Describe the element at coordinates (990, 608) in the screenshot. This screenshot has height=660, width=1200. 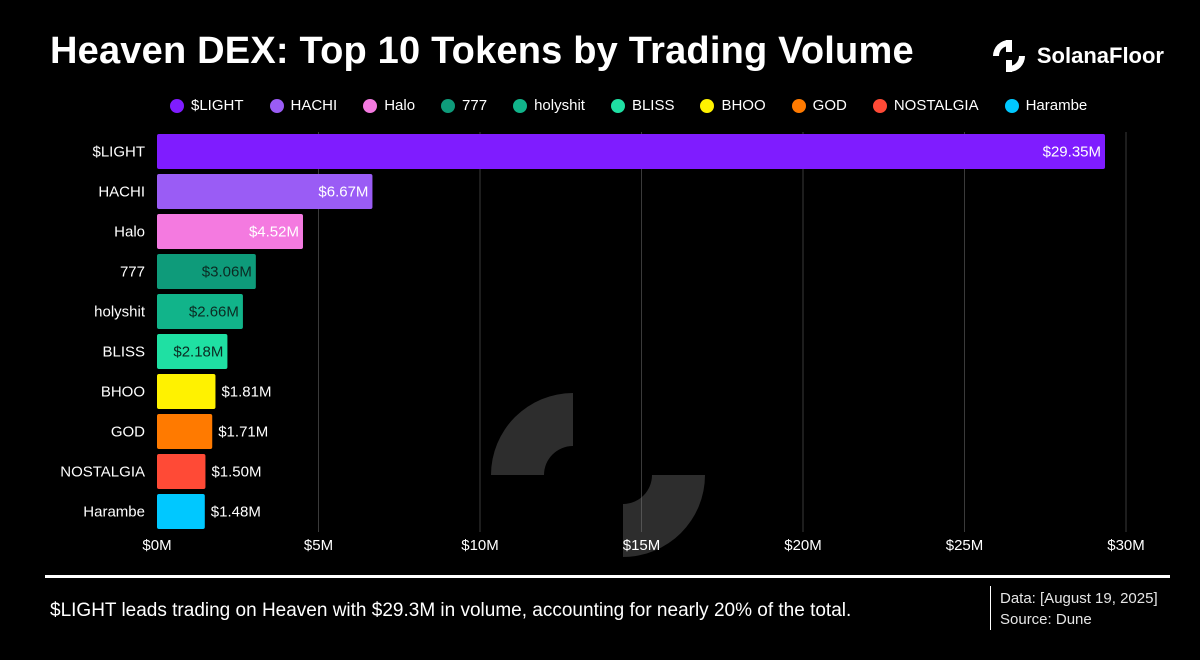
I see `source-separator` at that location.